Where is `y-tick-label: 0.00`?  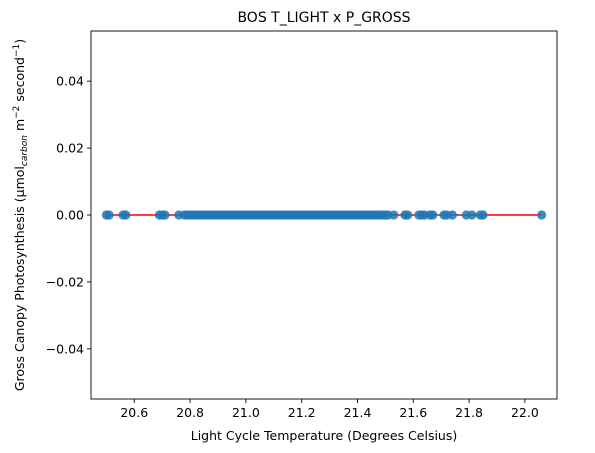 y-tick-label: 0.00 is located at coordinates (70, 215).